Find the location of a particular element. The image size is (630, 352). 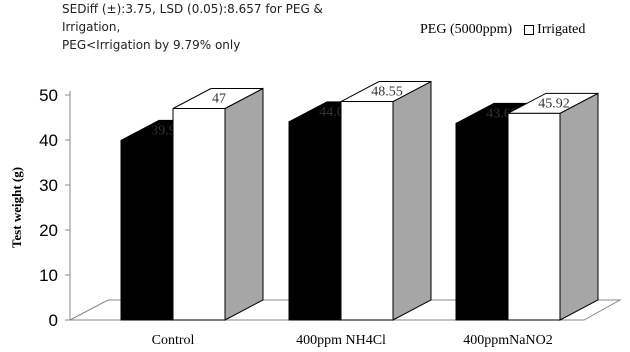

y-tick-label: 0 is located at coordinates (53, 320).